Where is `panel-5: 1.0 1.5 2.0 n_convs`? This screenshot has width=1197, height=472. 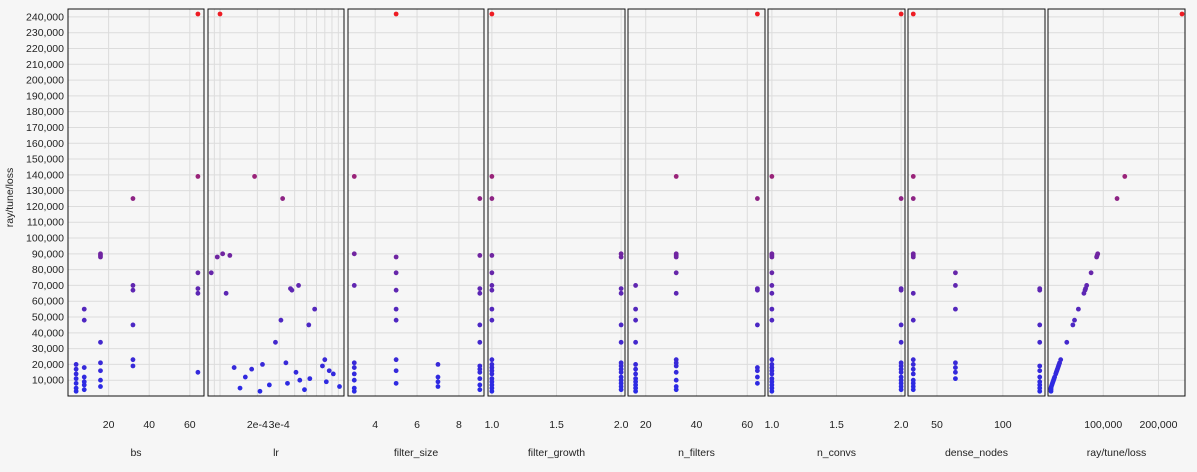
panel-5: 1.0 1.5 2.0 n_convs is located at coordinates (837, 233).